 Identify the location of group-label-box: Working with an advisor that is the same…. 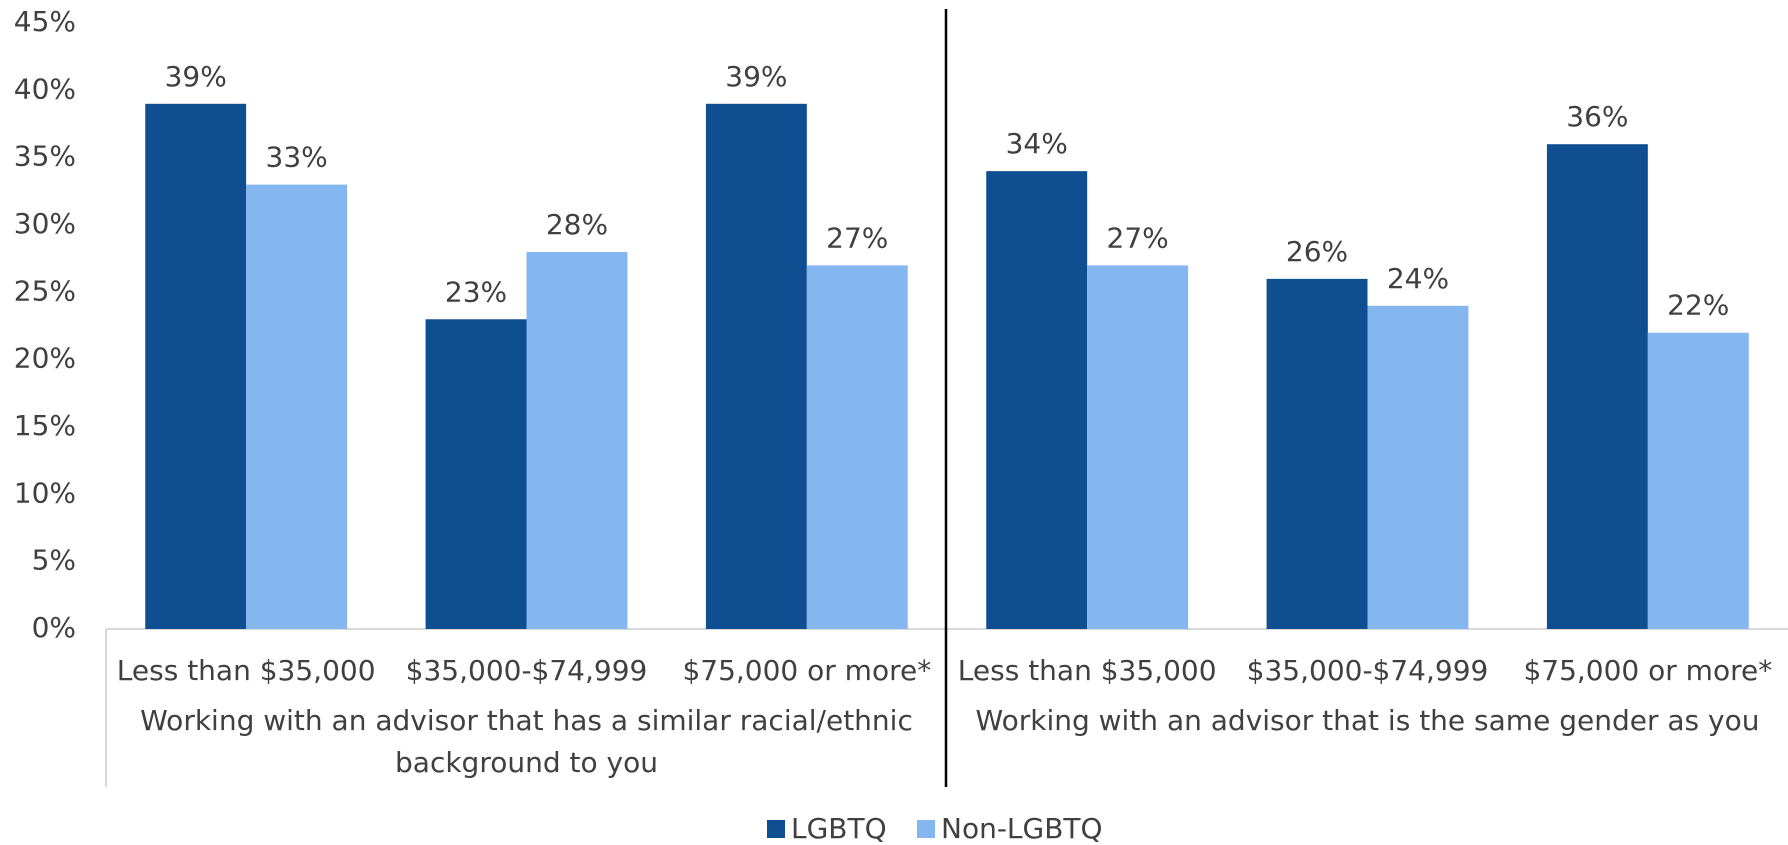
(1367, 720).